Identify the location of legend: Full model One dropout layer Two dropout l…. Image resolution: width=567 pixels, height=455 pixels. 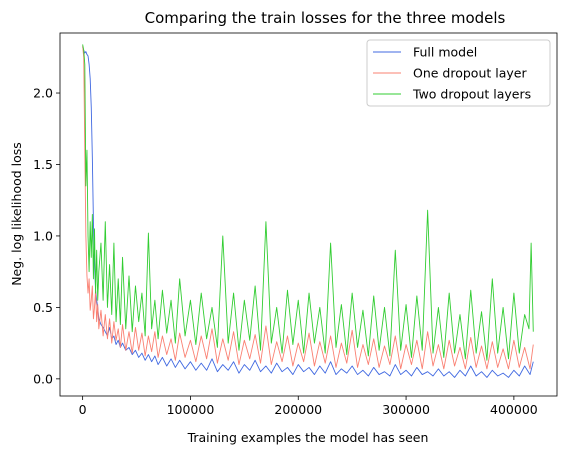
(458, 73).